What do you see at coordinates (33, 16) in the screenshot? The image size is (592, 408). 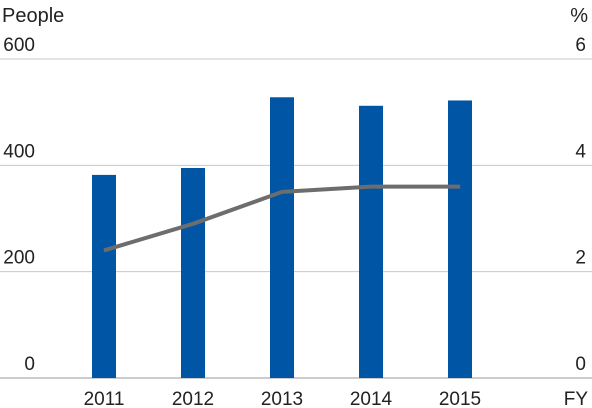 I see `left-axis-title: People` at bounding box center [33, 16].